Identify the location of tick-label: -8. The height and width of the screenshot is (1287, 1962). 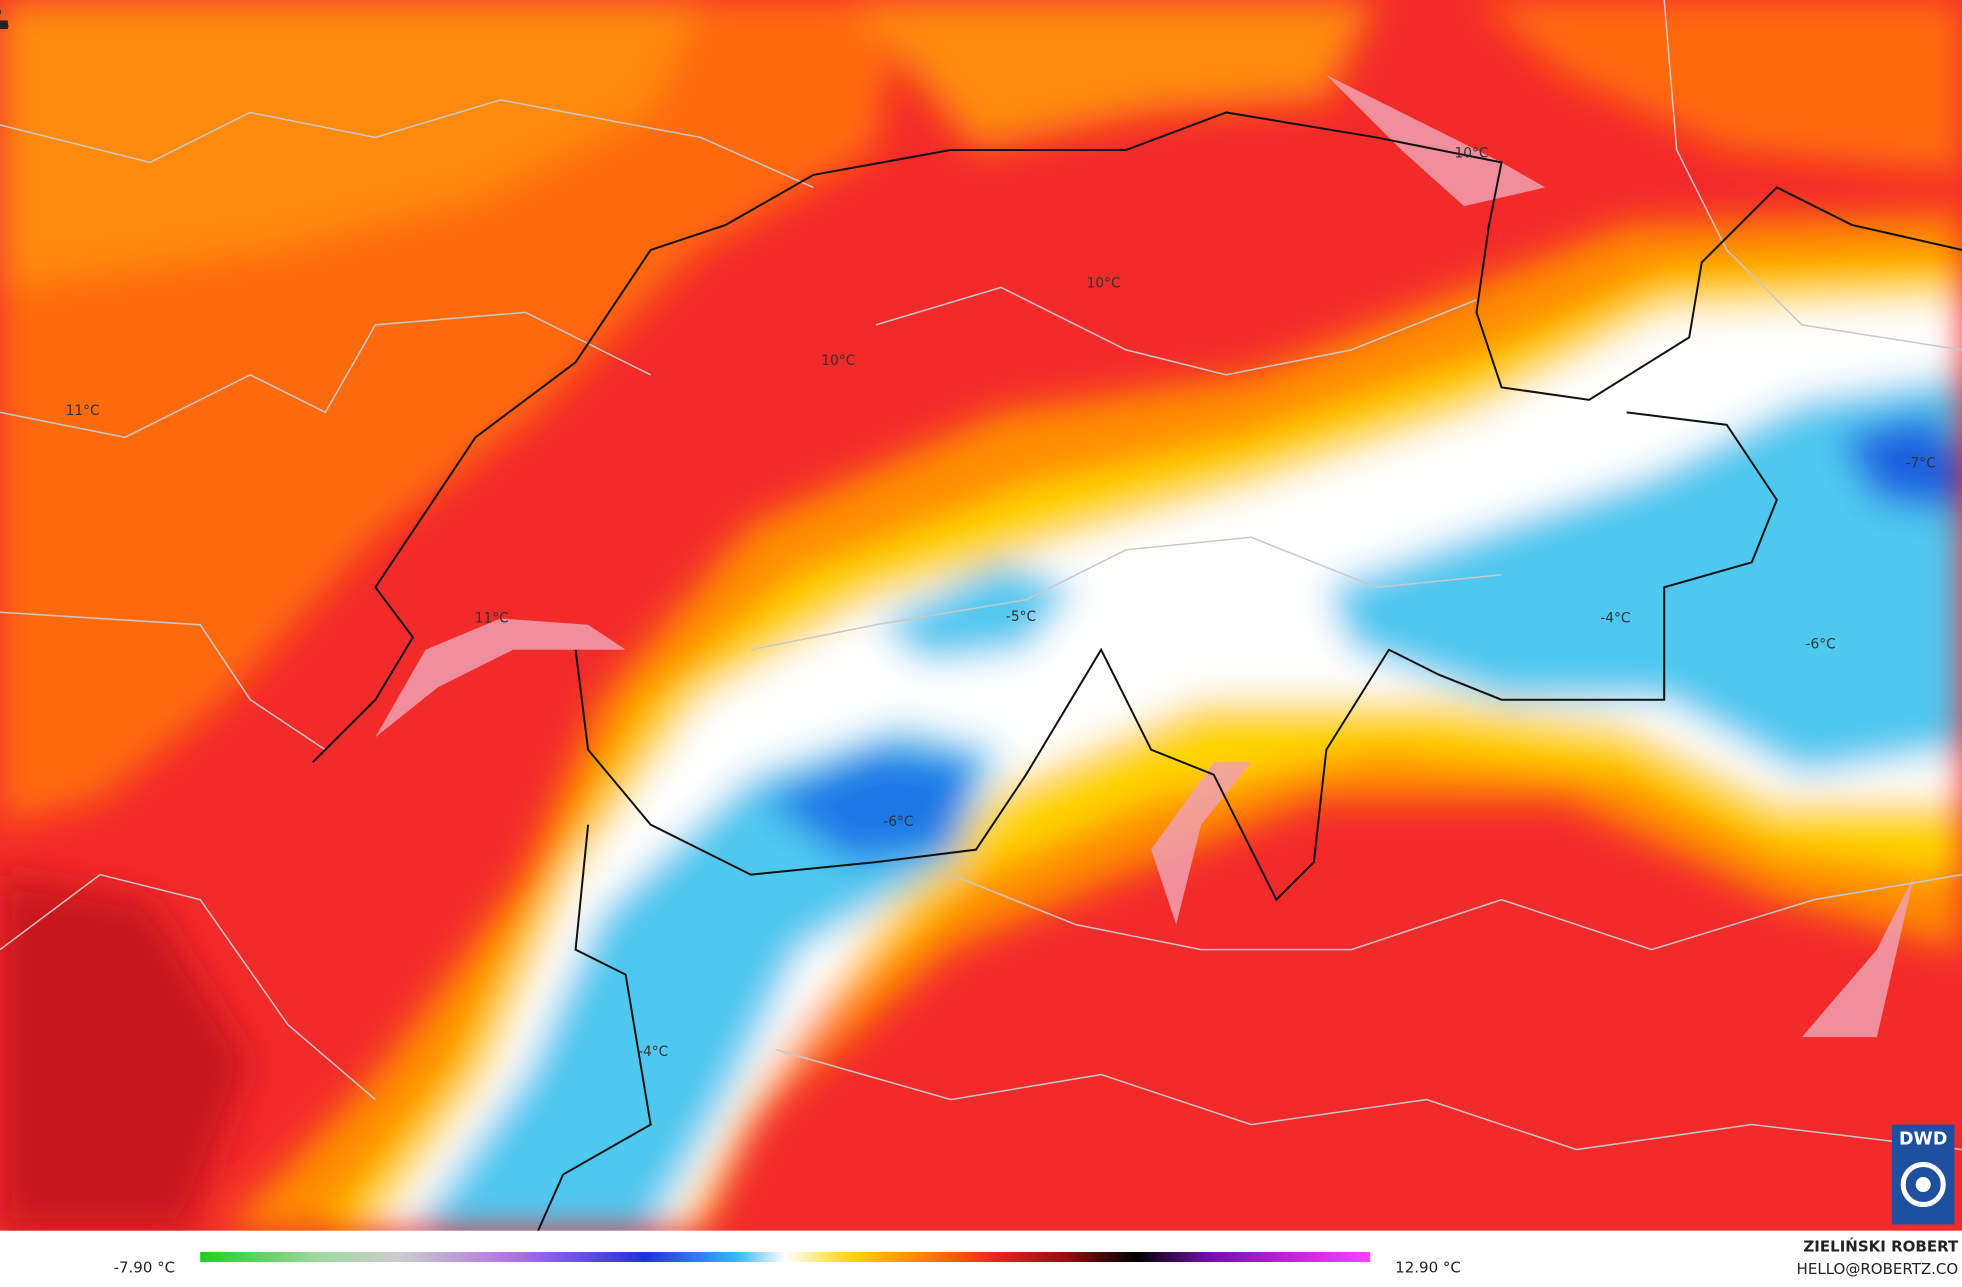
(3, 25).